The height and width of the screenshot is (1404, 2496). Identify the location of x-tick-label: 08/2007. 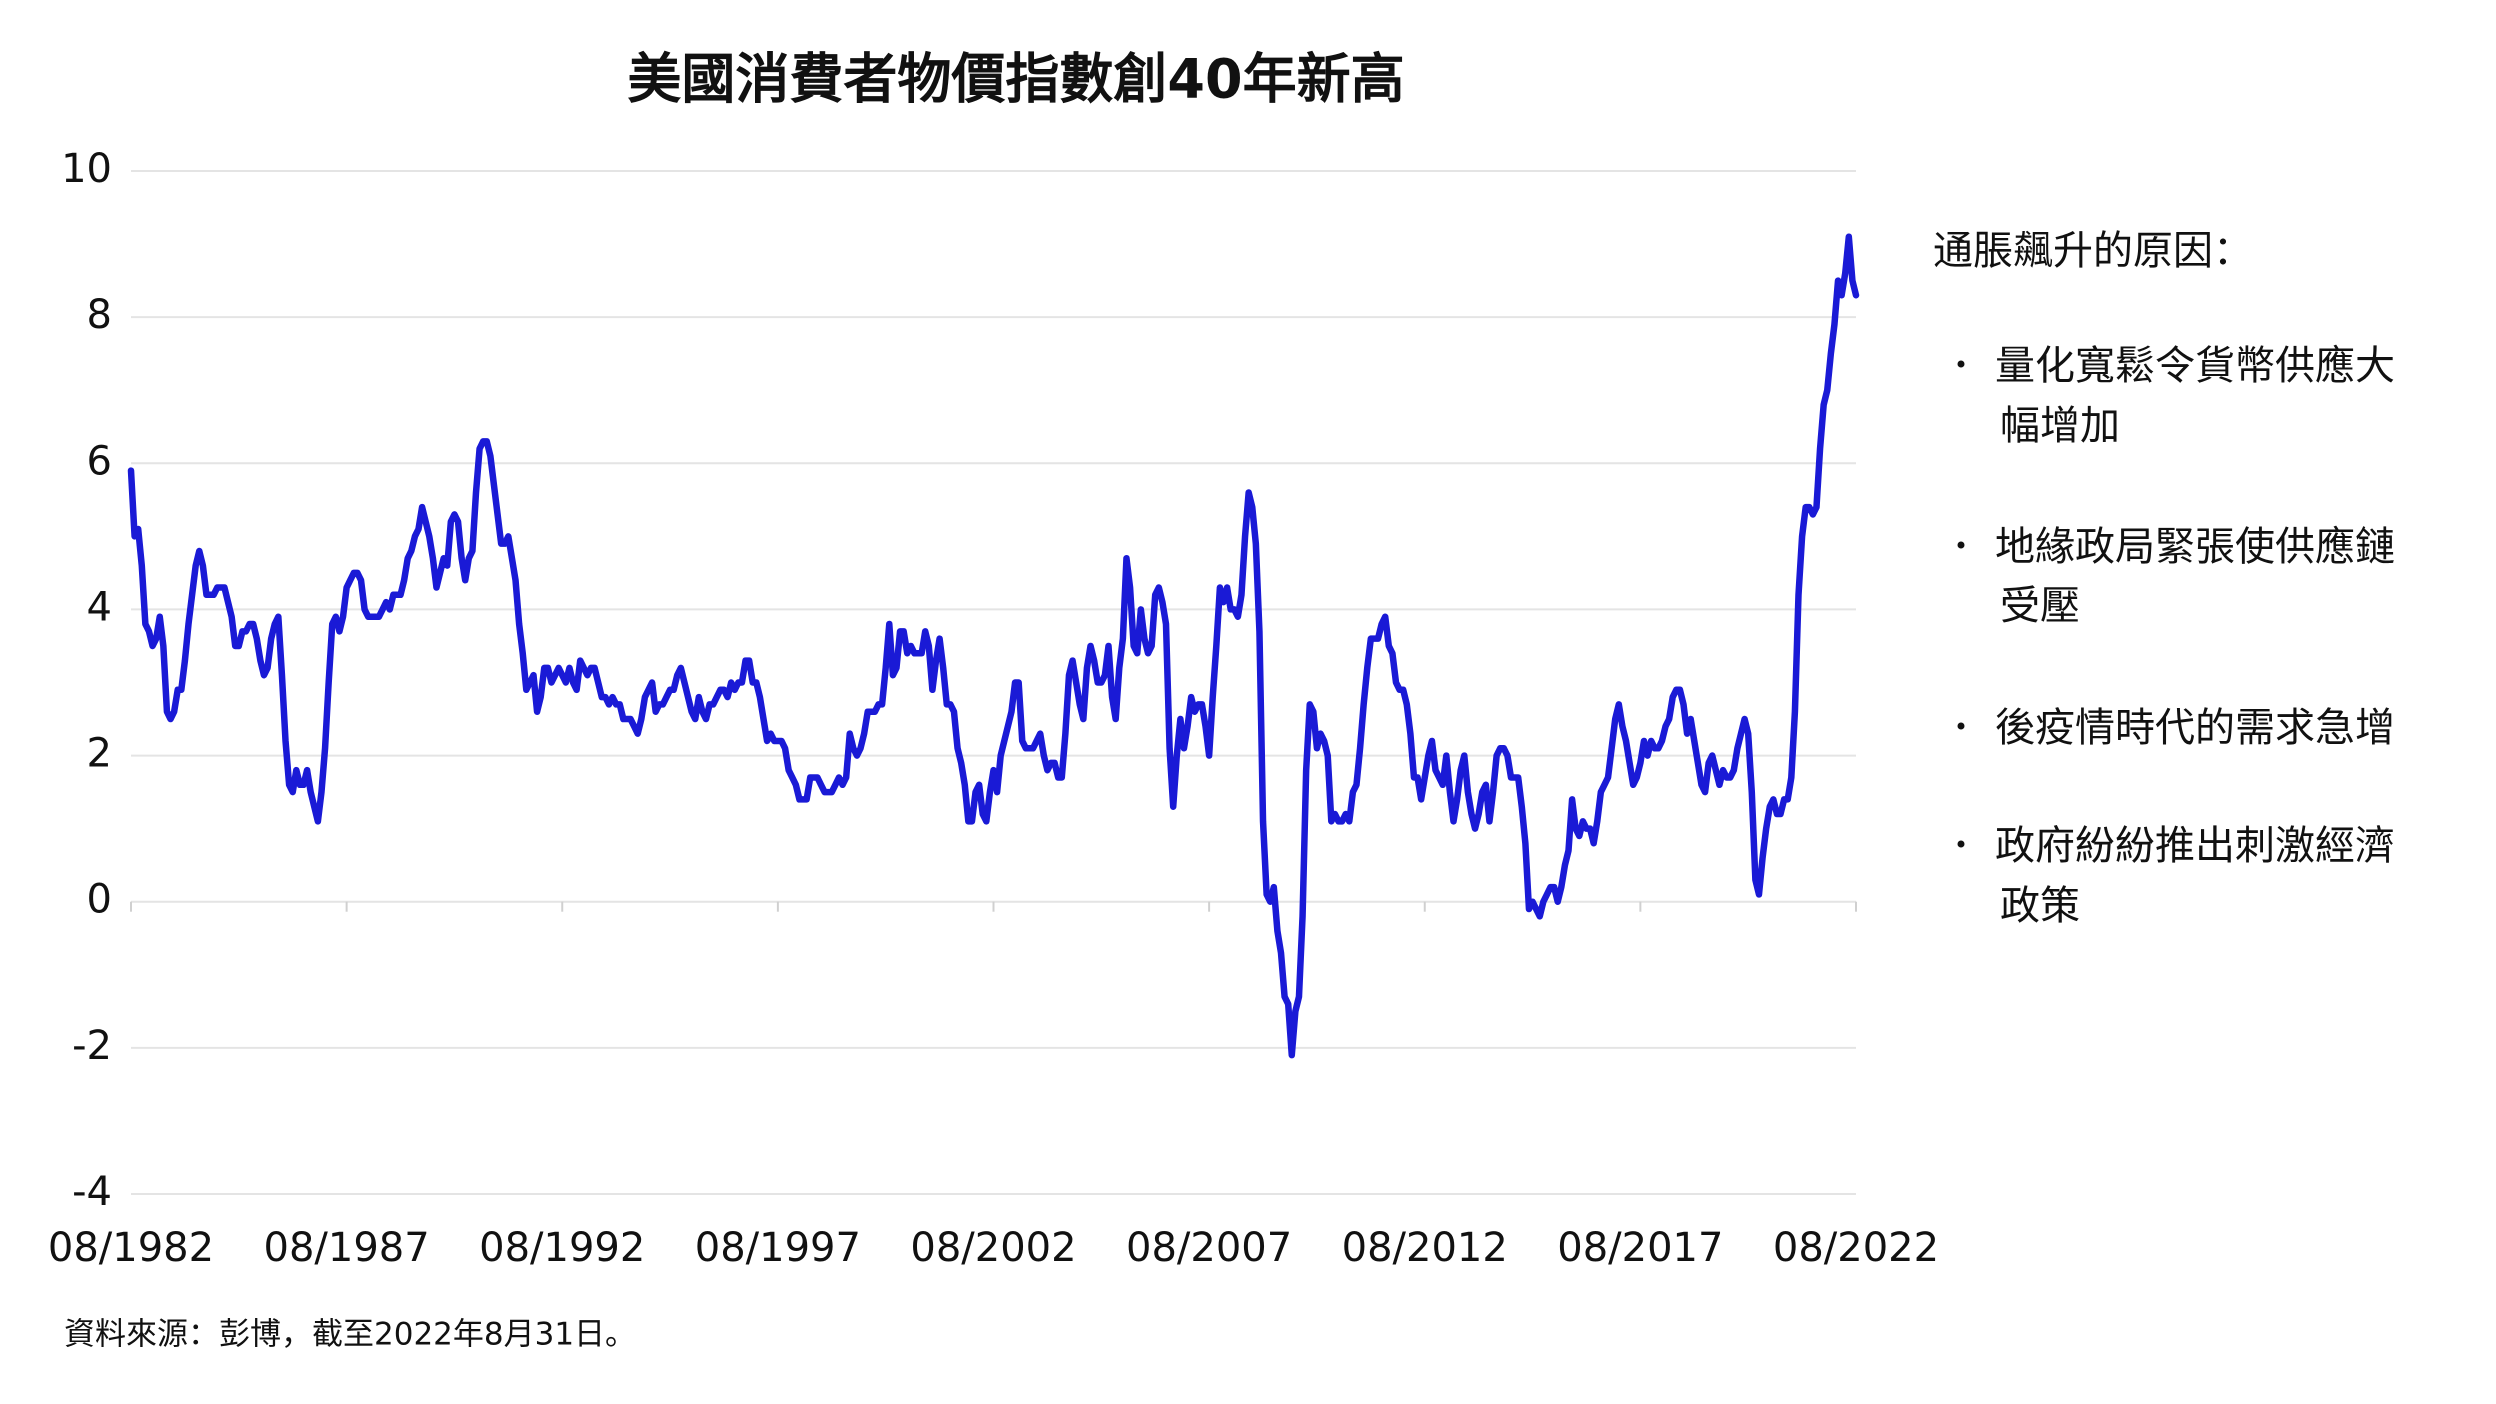
(1209, 1248).